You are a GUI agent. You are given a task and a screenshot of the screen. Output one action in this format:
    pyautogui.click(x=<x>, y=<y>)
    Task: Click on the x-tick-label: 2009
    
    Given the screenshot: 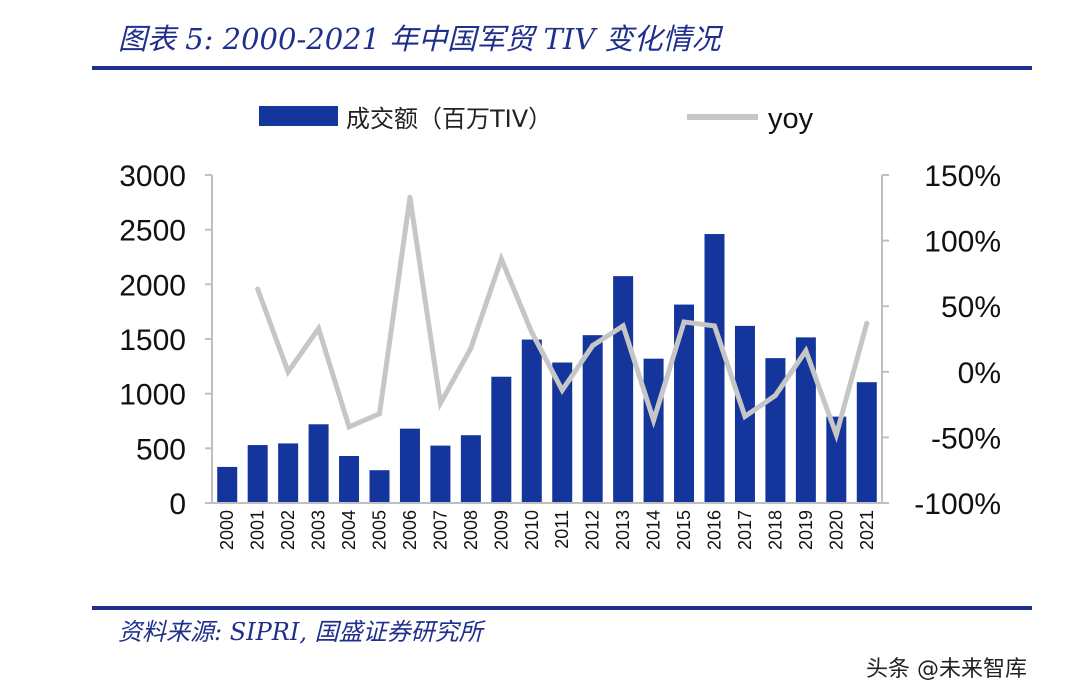 What is the action you would take?
    pyautogui.click(x=501, y=530)
    